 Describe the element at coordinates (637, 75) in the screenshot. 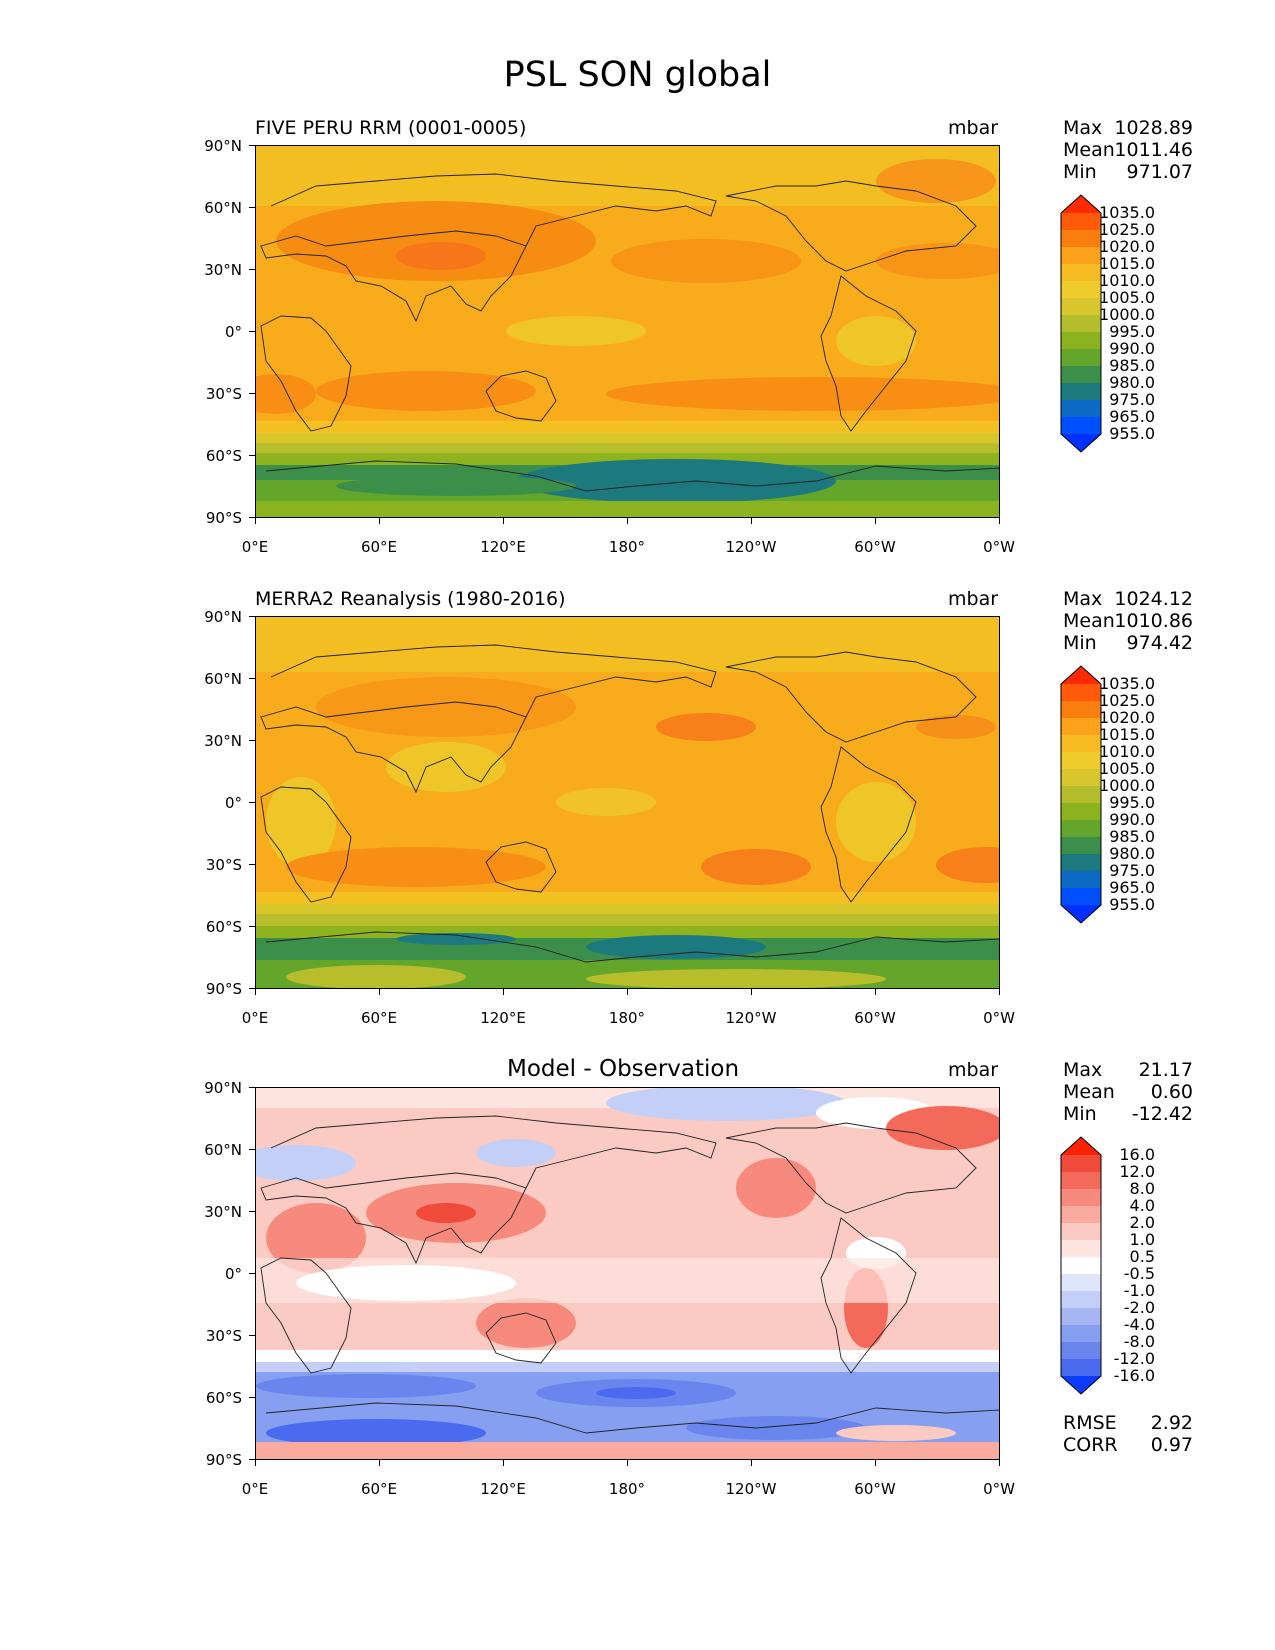

I see `figure-title: PSL SON global` at that location.